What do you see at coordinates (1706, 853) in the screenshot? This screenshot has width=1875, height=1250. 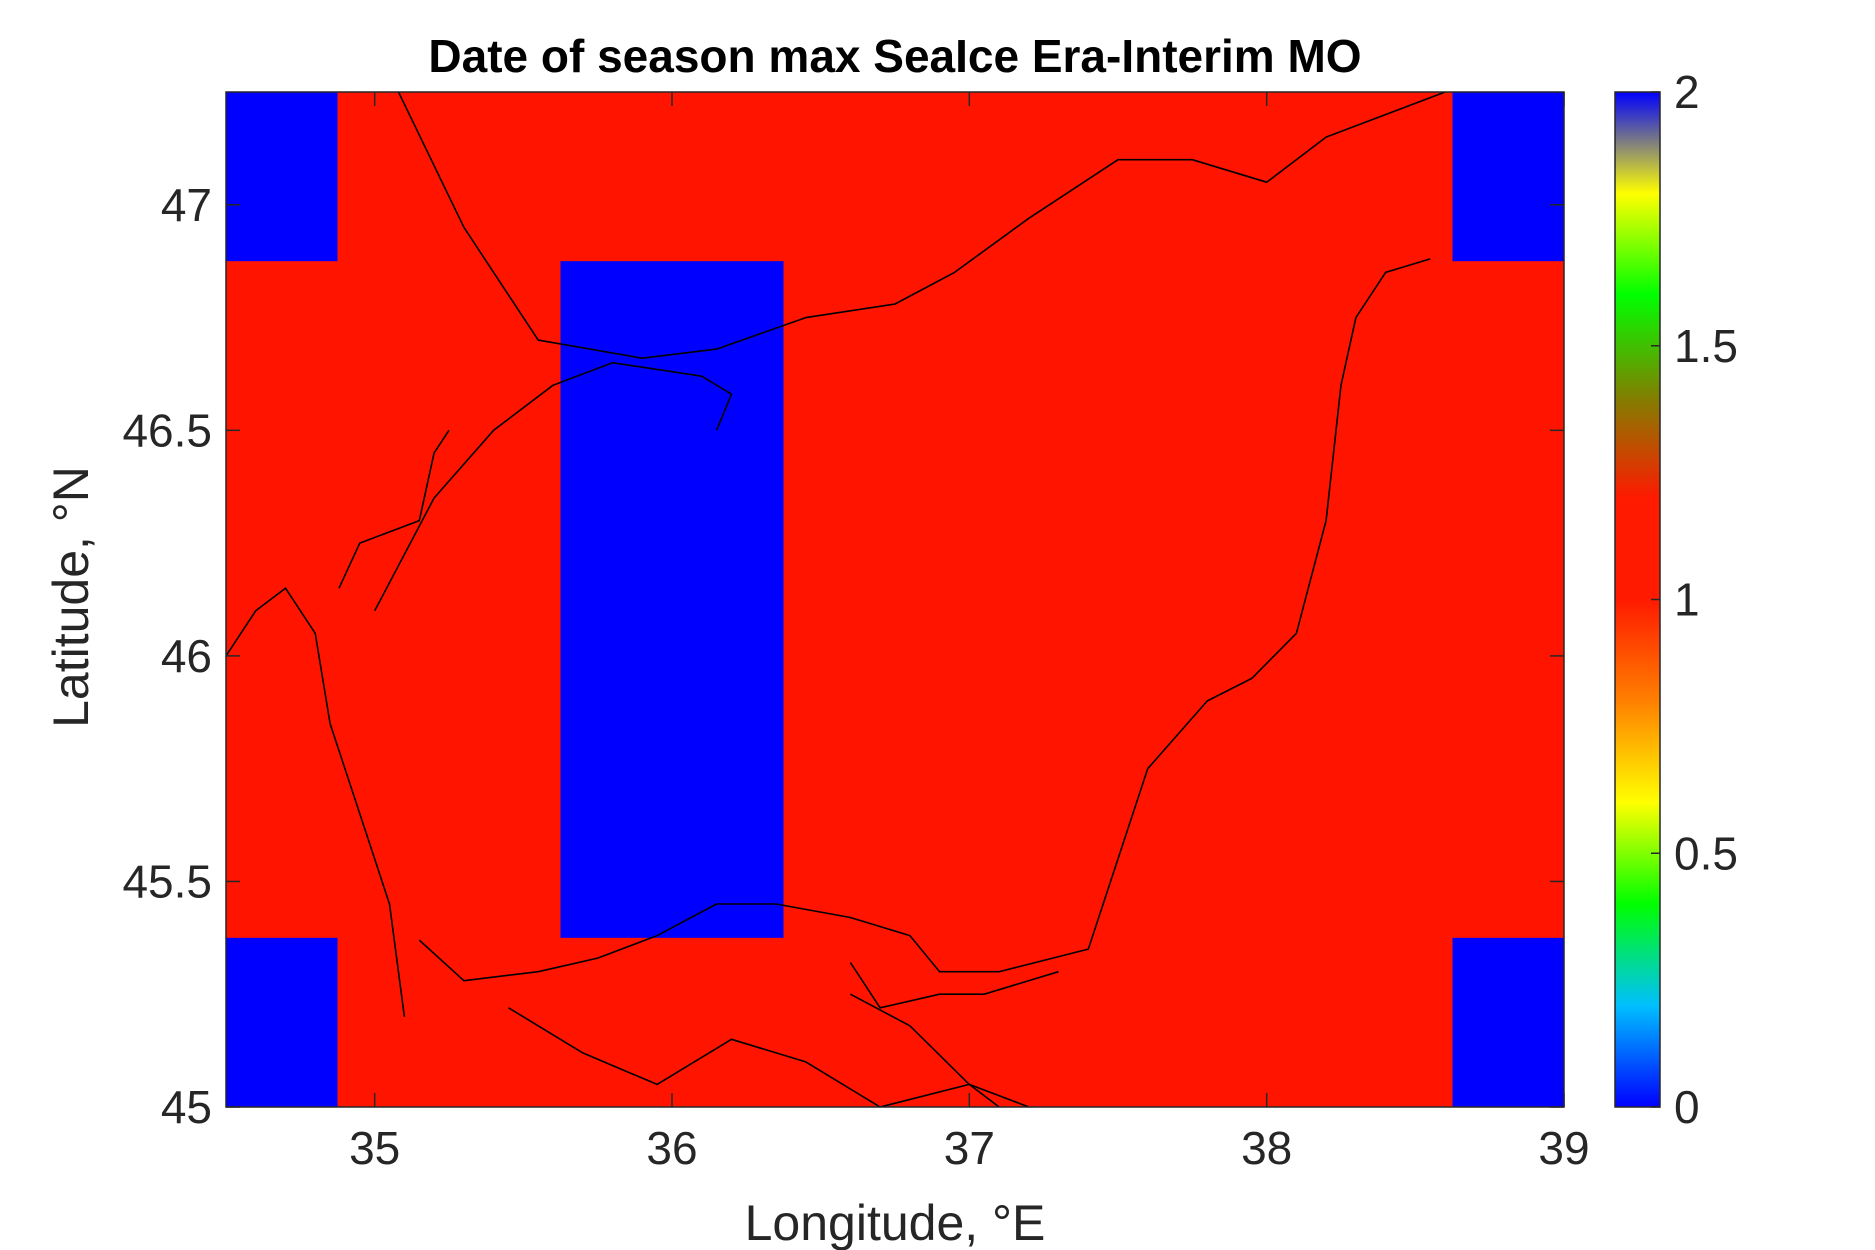 I see `colorbar-tick-label: 0.5` at bounding box center [1706, 853].